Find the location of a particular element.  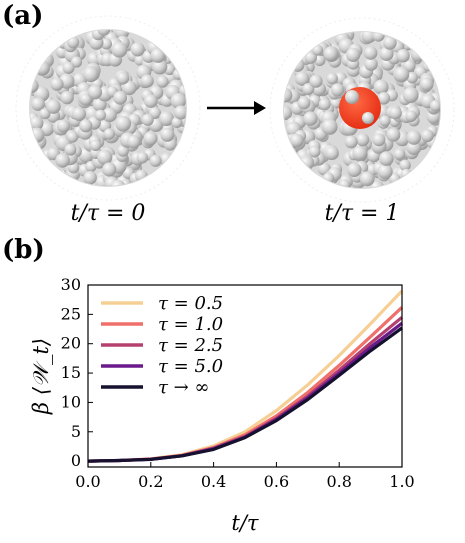

y-tick-label: 0 is located at coordinates (76, 460).